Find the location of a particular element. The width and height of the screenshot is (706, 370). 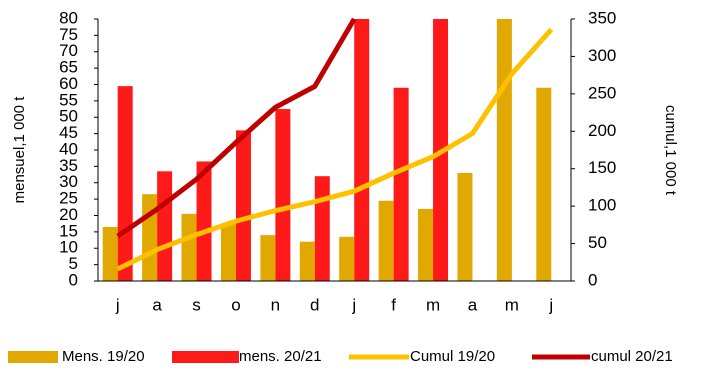

legend-label-mens-20-21: mens. 20/21 is located at coordinates (280, 356).